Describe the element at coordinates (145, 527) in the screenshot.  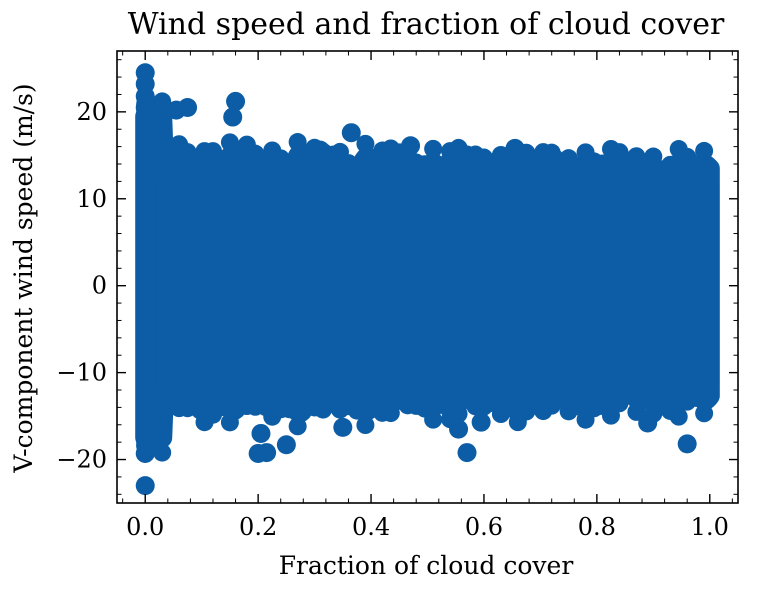
I see `x-tick-label: 0.0` at that location.